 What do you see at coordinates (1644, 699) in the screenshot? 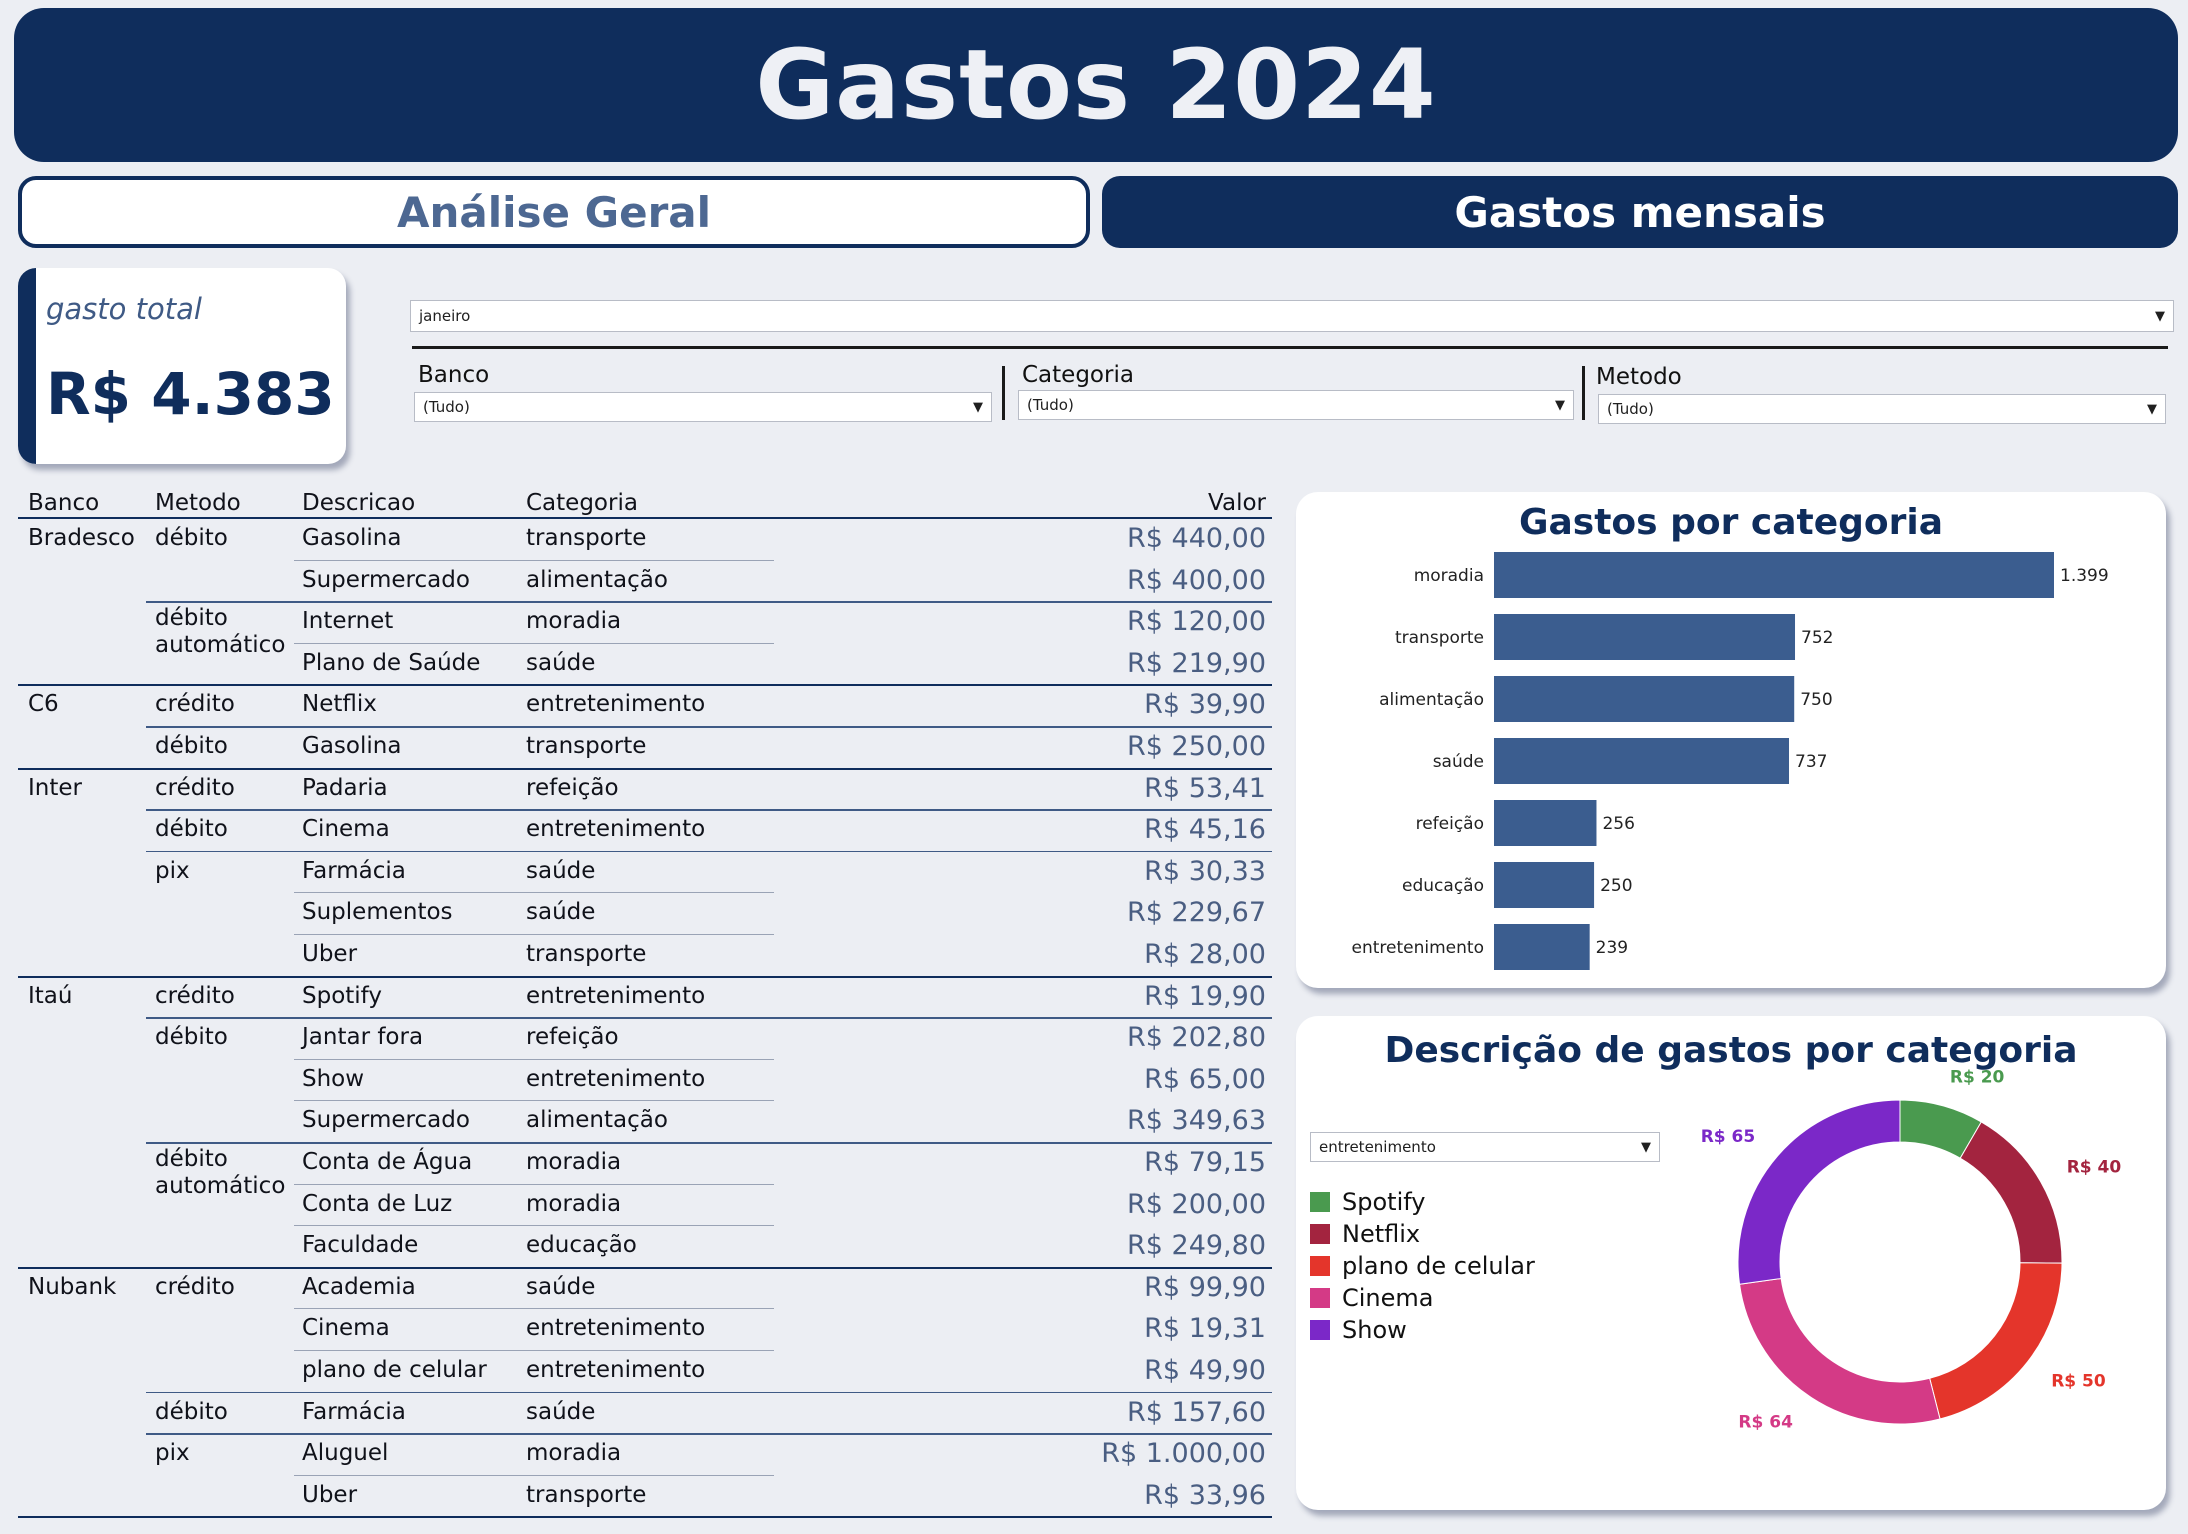
I see `bar-alimentação` at bounding box center [1644, 699].